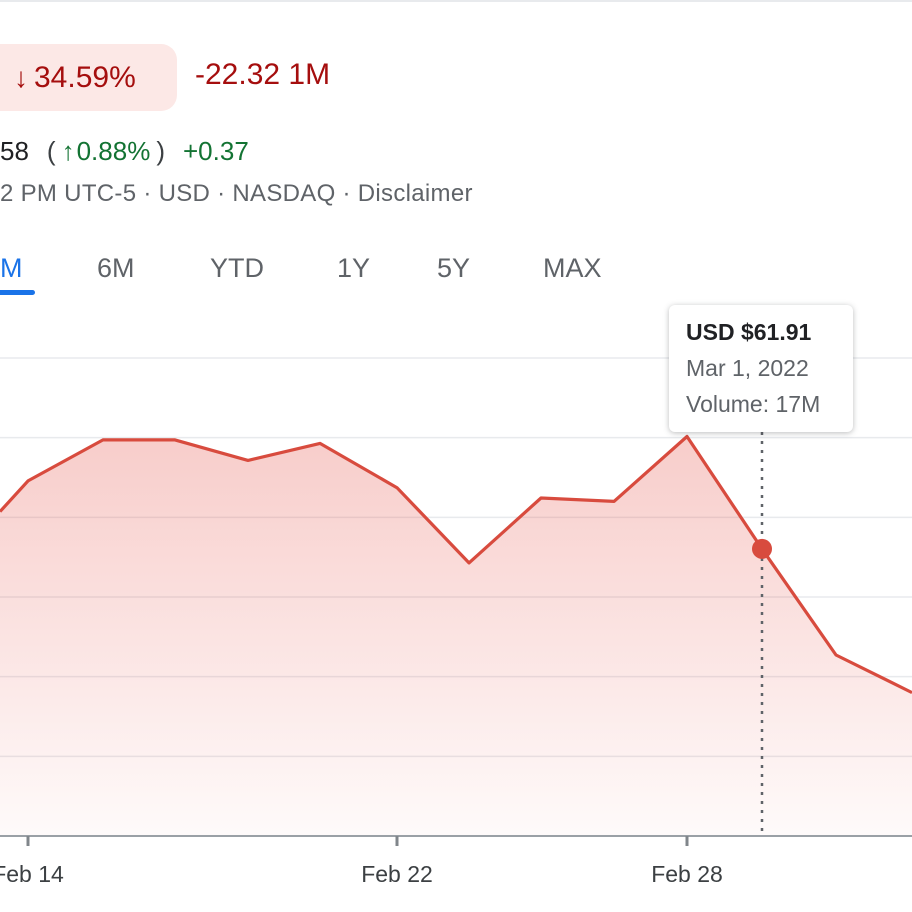 This screenshot has width=912, height=912. Describe the element at coordinates (753, 404) in the screenshot. I see `tooltip-volume: Volume: 17M` at that location.